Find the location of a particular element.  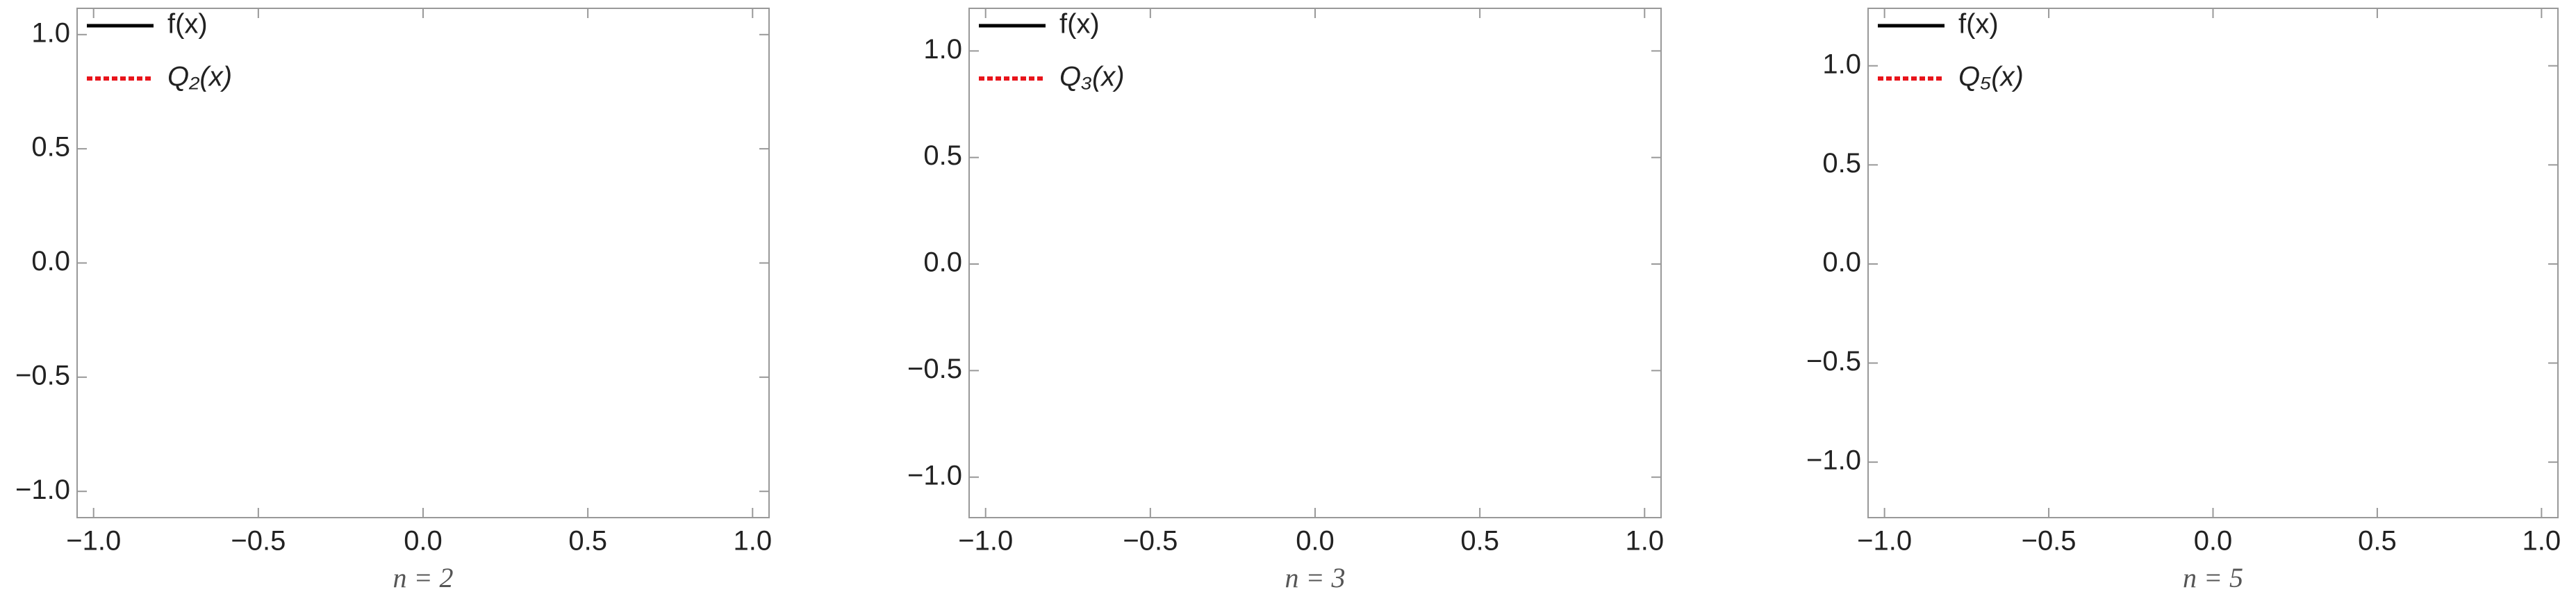

legend-label: Q₂(x) is located at coordinates (199, 77).